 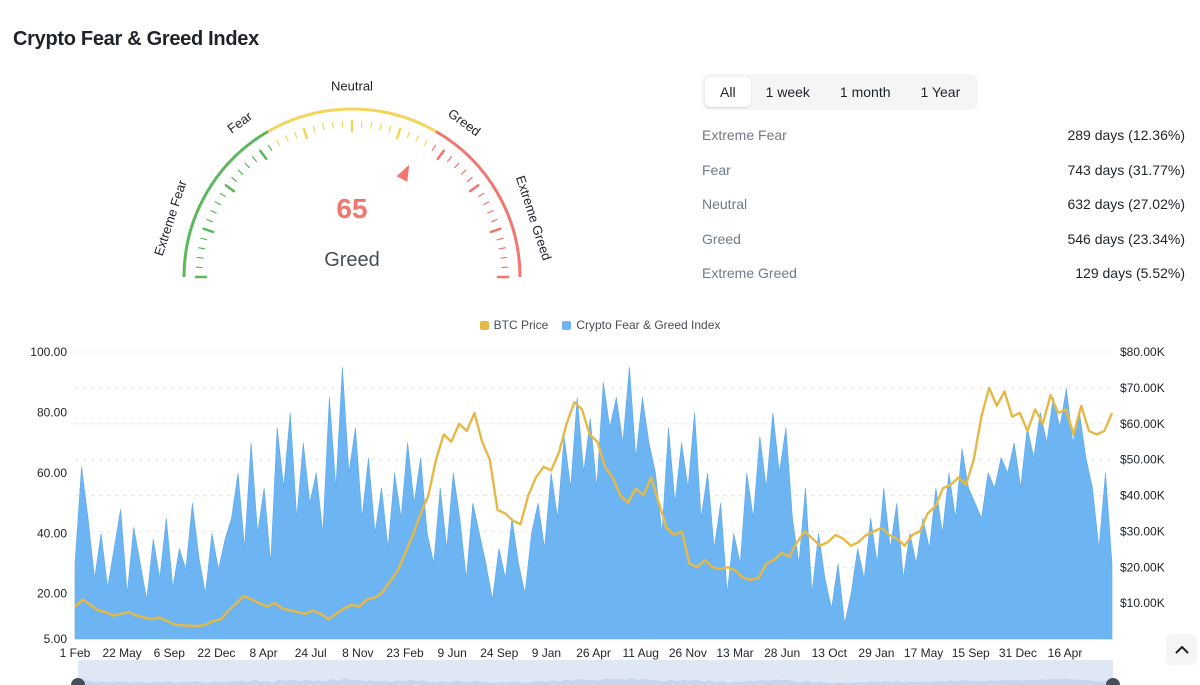 I want to click on gauge-value: 65, so click(x=351, y=208).